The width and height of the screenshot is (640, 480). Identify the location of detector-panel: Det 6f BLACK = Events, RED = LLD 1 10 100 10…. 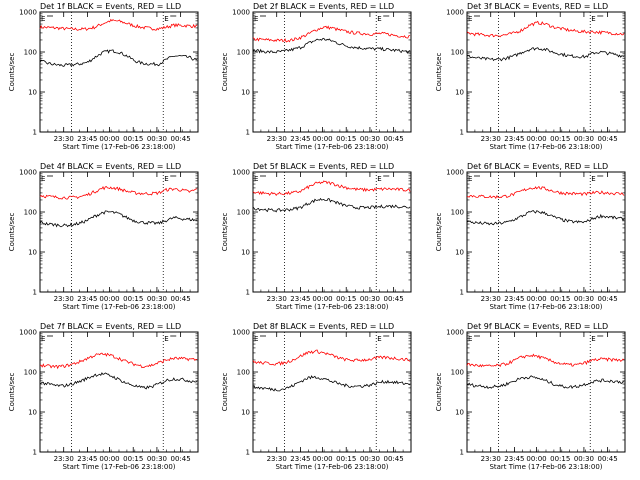
(530, 236).